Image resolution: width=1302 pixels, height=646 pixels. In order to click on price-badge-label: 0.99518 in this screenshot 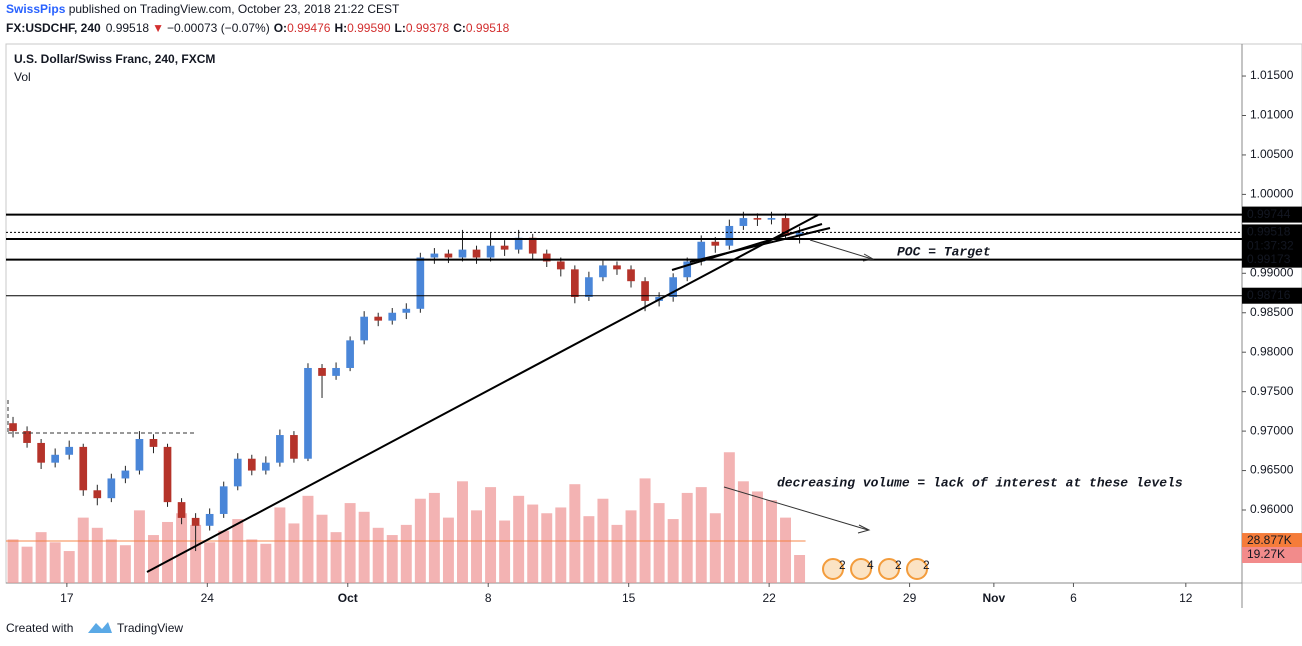, I will do `click(1269, 232)`.